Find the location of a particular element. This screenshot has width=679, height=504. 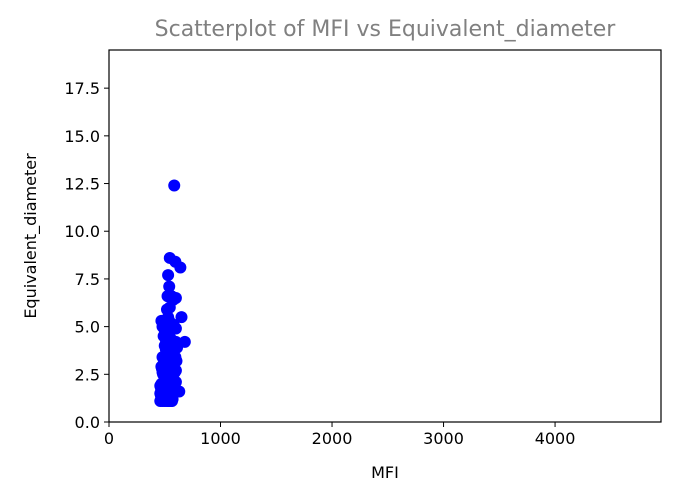

x-axis: 0 1000 2000 3000 4000 is located at coordinates (340, 435).